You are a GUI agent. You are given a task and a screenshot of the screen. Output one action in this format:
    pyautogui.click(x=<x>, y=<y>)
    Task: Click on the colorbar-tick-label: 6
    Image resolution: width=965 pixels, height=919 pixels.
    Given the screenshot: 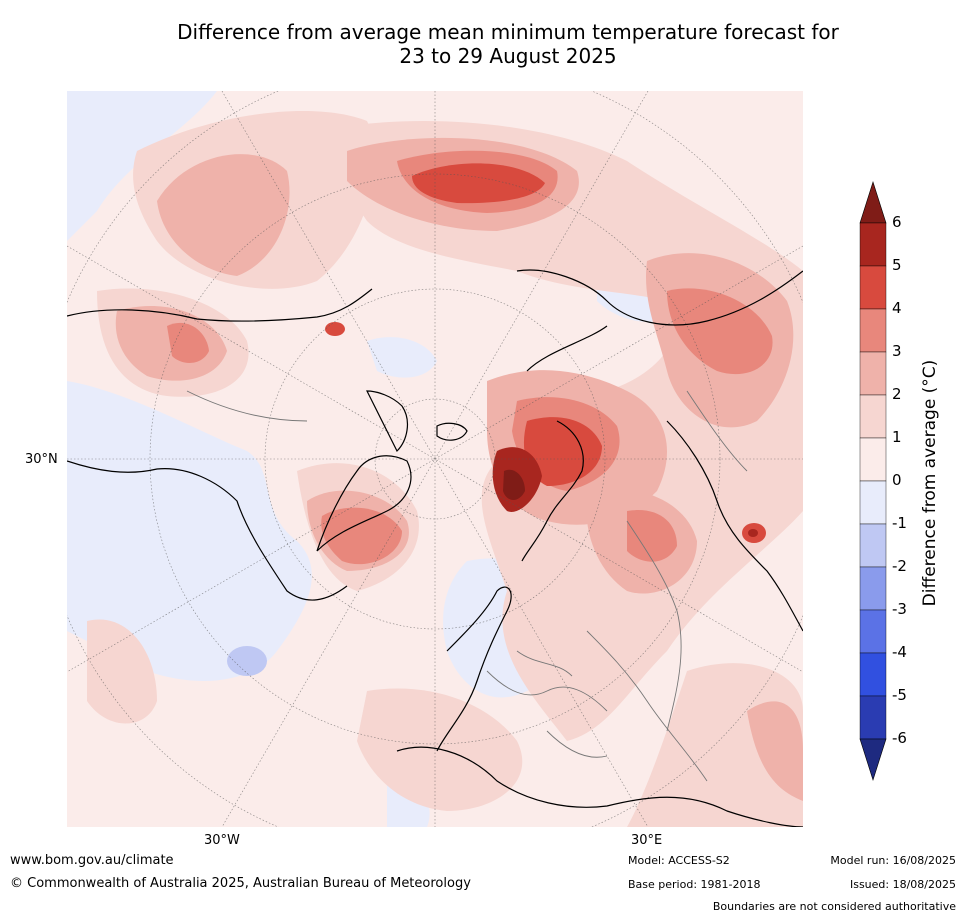 What is the action you would take?
    pyautogui.click(x=897, y=222)
    